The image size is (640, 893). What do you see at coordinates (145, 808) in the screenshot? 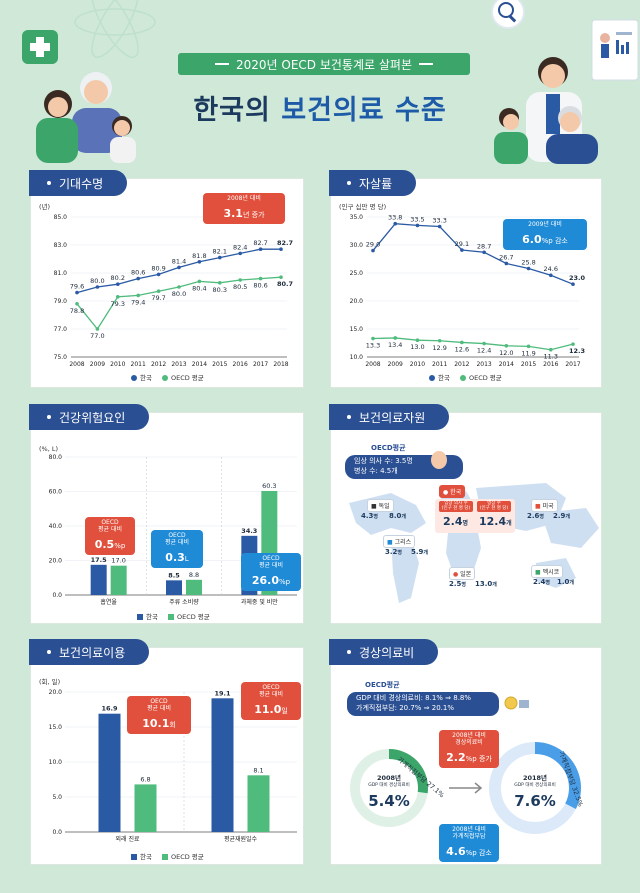
I see `usage-bar-oecd` at bounding box center [145, 808].